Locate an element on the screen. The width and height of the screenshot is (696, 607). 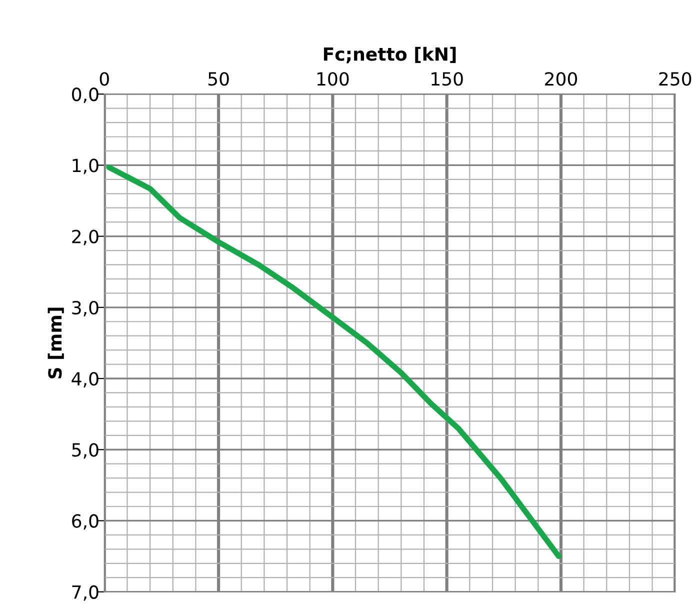
y-tick-label: 4,0 is located at coordinates (85, 380).